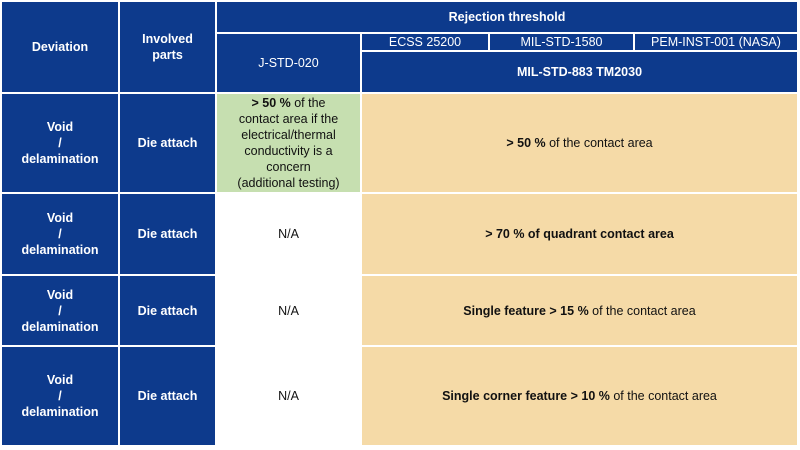 The image size is (800, 450). Describe the element at coordinates (526, 396) in the screenshot. I see `threshold-bold: Single corner feature > 10 %` at that location.